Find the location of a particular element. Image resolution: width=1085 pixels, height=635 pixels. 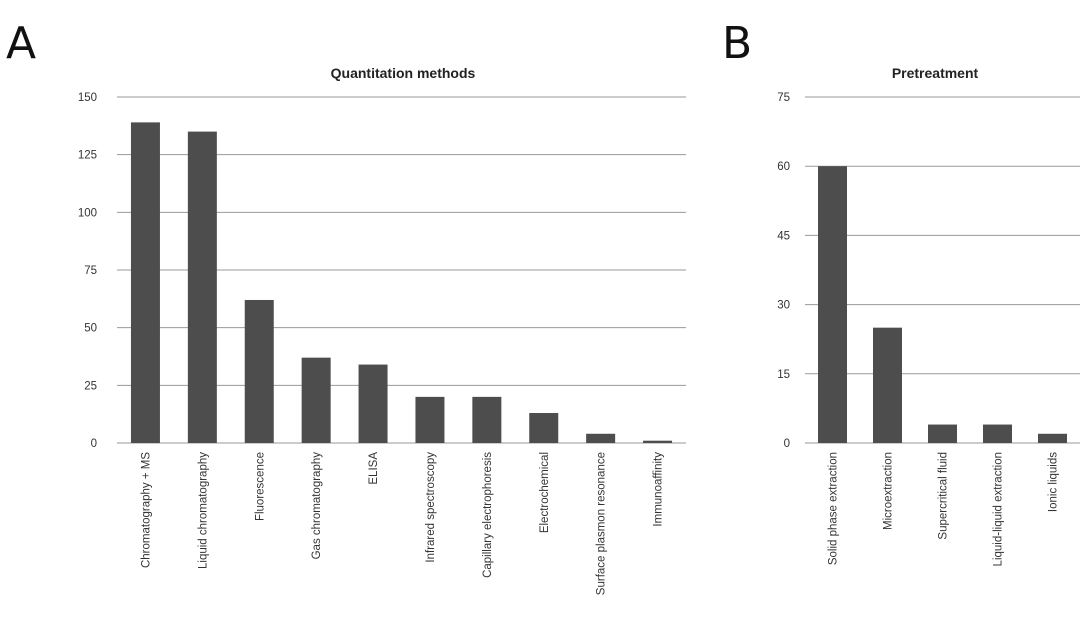

panel-b-gridlines is located at coordinates (942, 270).